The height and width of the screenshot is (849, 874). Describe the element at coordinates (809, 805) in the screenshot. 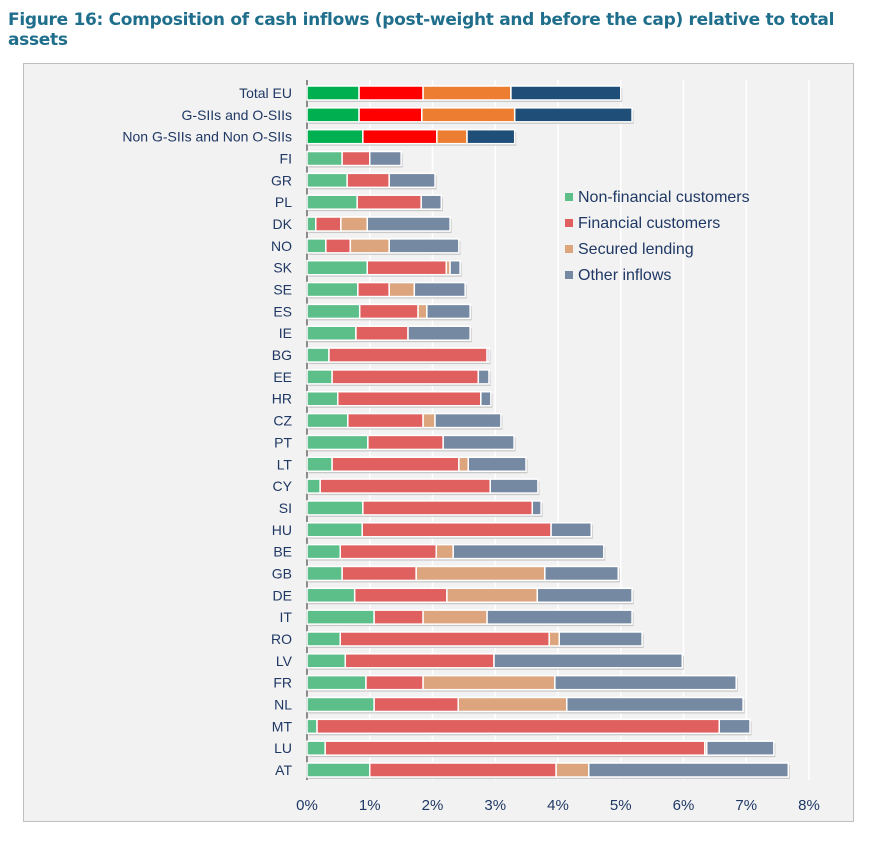

I see `x-tick-label: 8%` at that location.